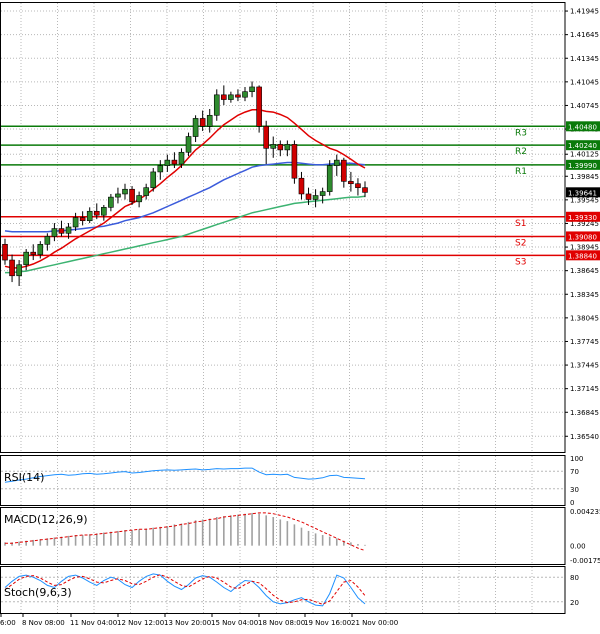 This screenshot has width=600, height=634. Describe the element at coordinates (584, 366) in the screenshot. I see `y-tick-label: 1.37445` at that location.